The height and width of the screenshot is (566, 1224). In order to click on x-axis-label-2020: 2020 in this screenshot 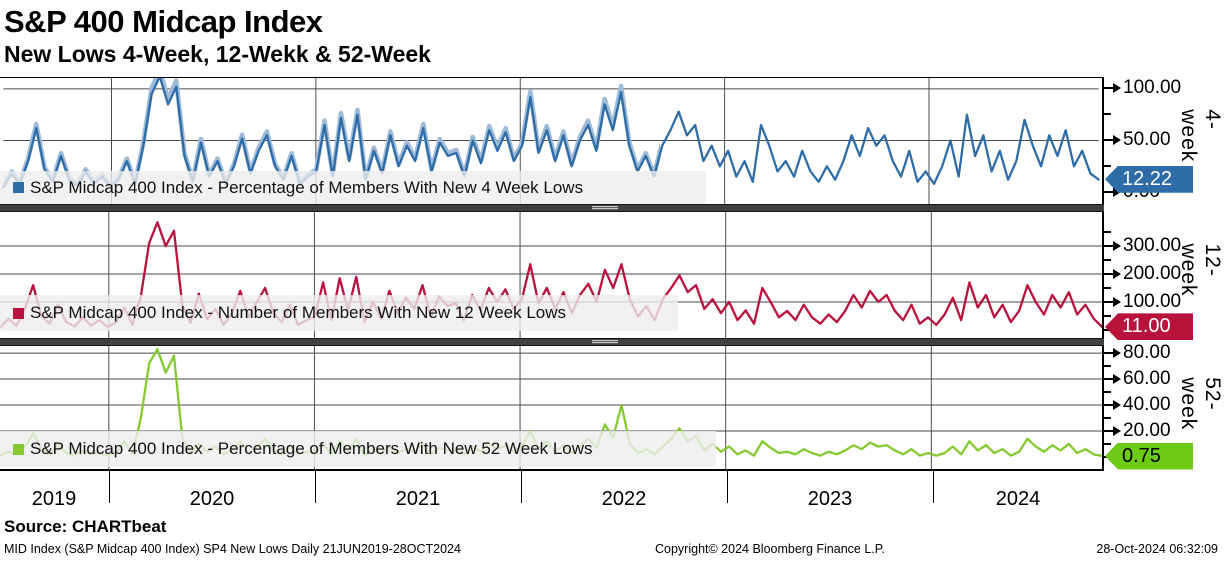, I will do `click(212, 499)`.